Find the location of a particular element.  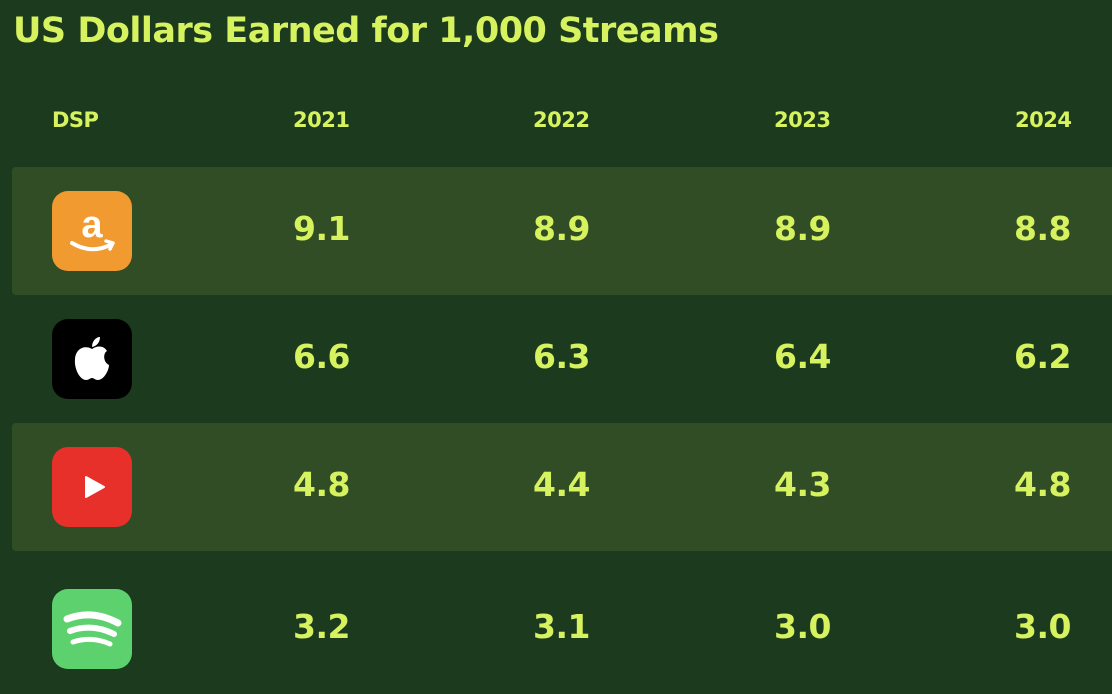

column-header-2023: 2023 is located at coordinates (802, 120).